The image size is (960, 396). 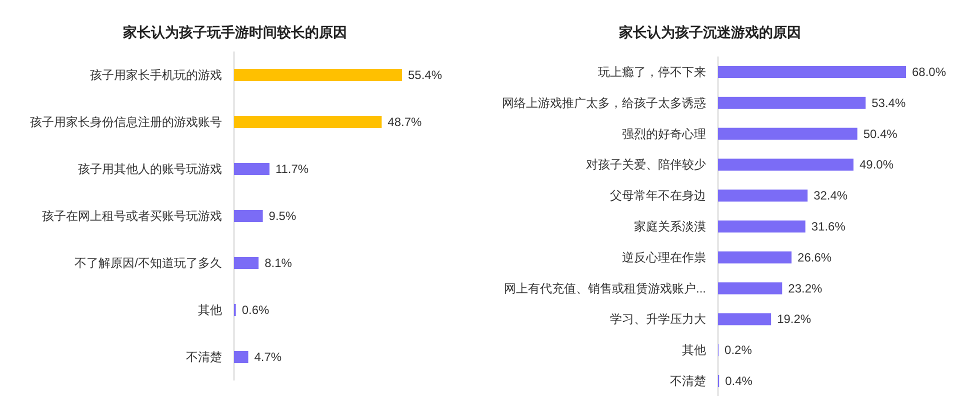 What do you see at coordinates (738, 350) in the screenshot?
I see `data-label: 0.2%` at bounding box center [738, 350].